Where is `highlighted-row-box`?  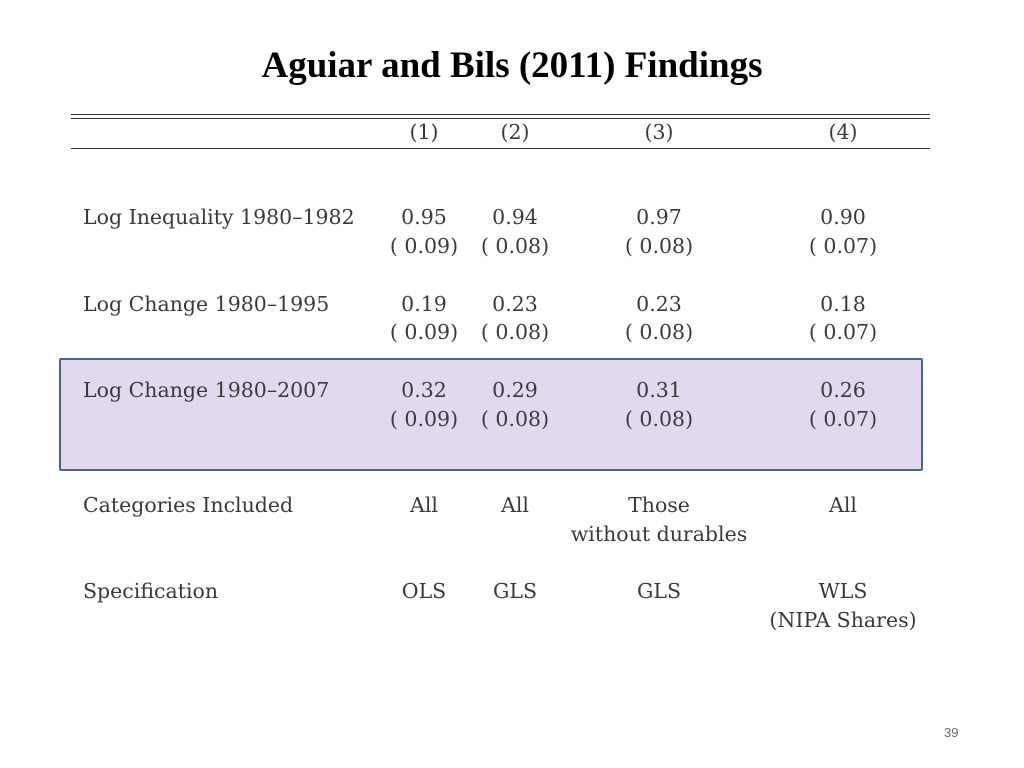
highlighted-row-box is located at coordinates (491, 414).